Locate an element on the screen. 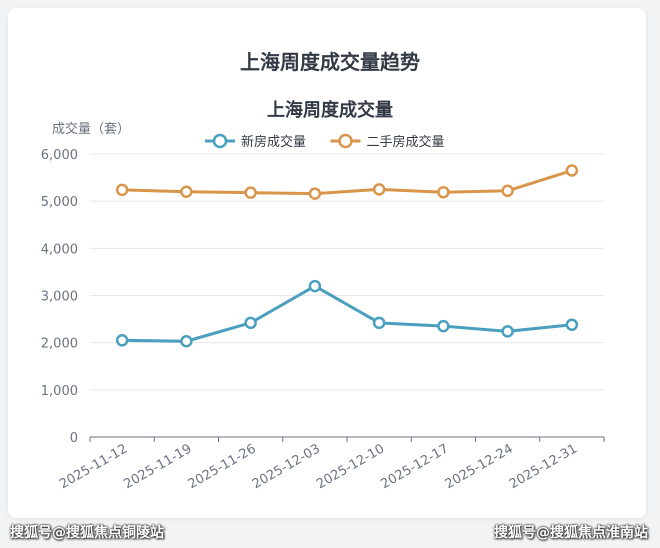 Image resolution: width=660 pixels, height=548 pixels. legend-label: 新房成交量 is located at coordinates (273, 142).